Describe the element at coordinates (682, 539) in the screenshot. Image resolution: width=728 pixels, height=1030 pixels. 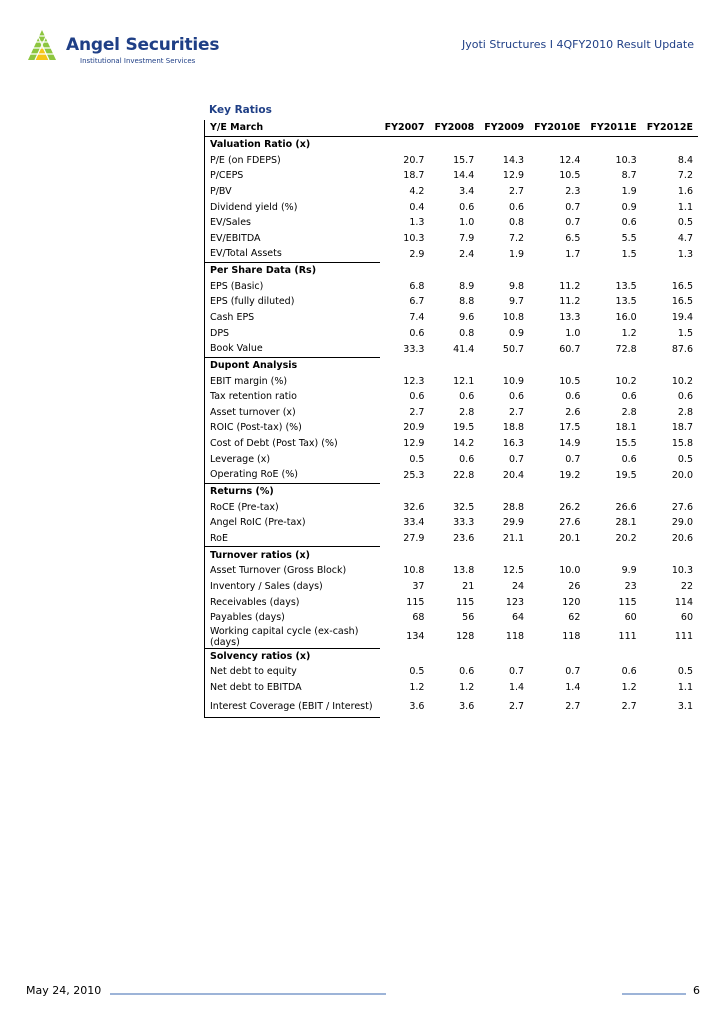
I see `value-cell: 20.6` at that location.